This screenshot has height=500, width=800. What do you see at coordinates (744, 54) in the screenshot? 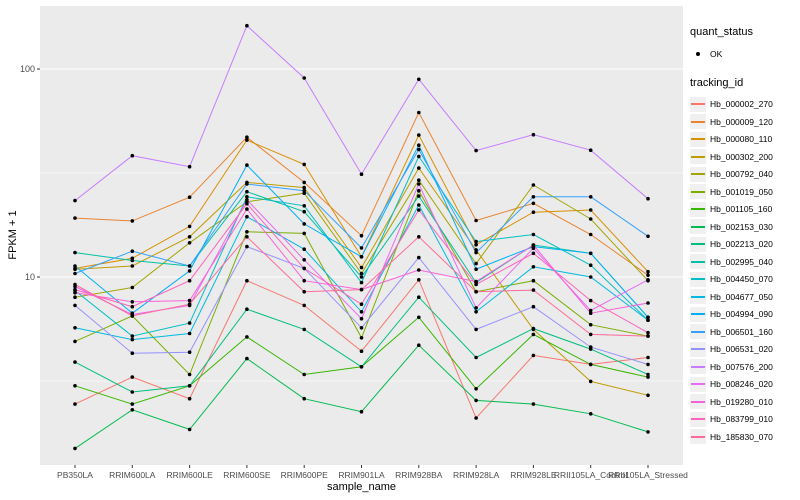
I see `legend-item-ok: OK` at bounding box center [744, 54].